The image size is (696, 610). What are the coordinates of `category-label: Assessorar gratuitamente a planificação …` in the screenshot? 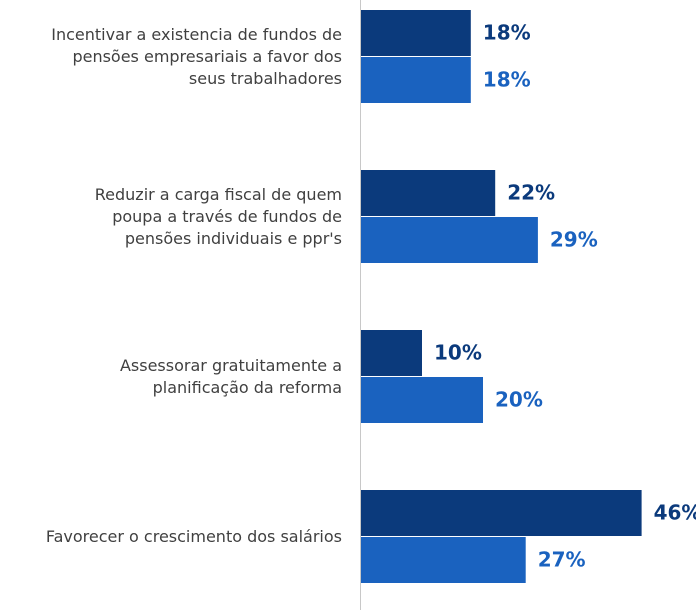 It's located at (230, 376).